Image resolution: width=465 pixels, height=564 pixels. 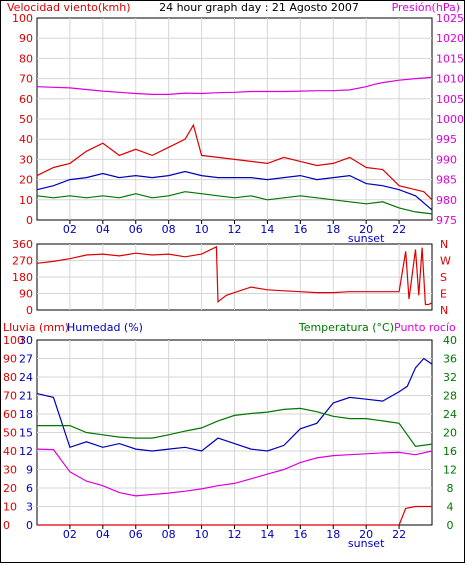 I want to click on panel1-left-tick-label: 50, so click(x=26, y=119).